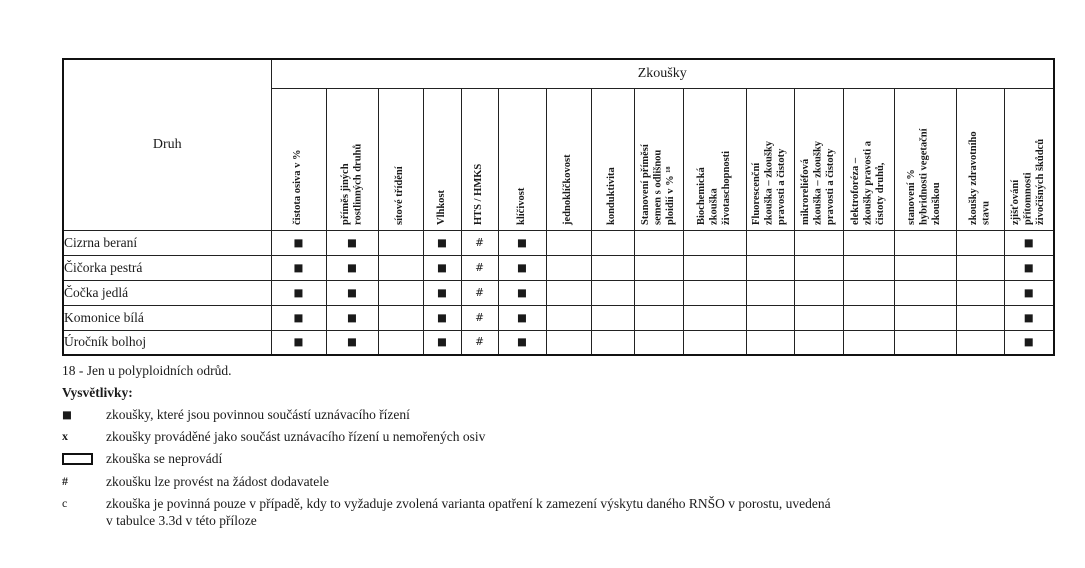 Image resolution: width=1085 pixels, height=568 pixels. What do you see at coordinates (441, 207) in the screenshot?
I see `column-header-vlhkost: Vlhkost` at bounding box center [441, 207].